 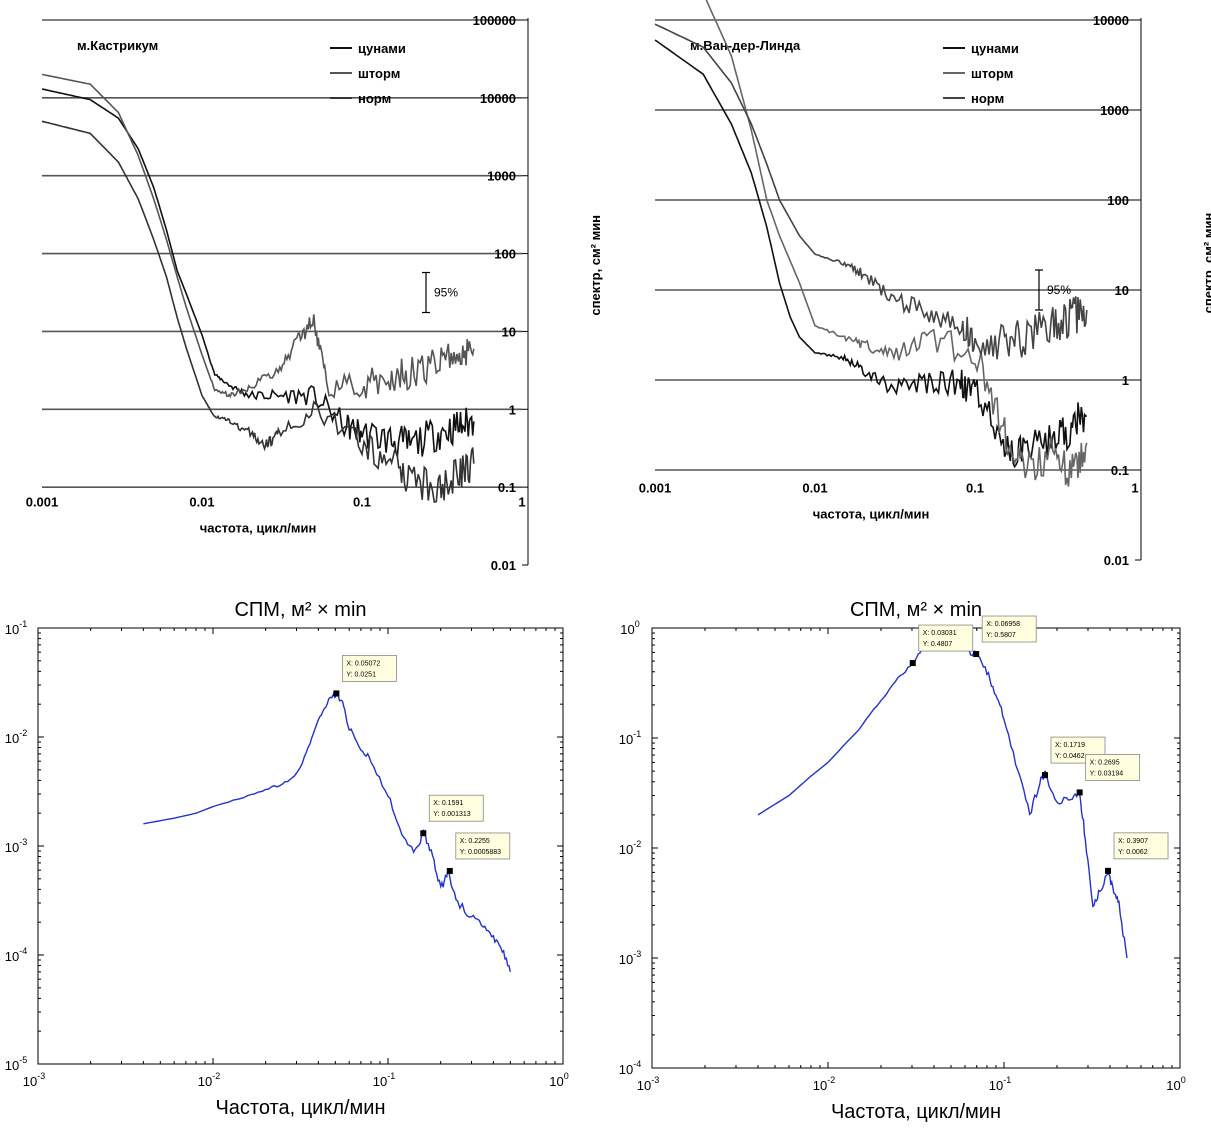 I want to click on datatip-y: Y: 0.001313, so click(x=451, y=814).